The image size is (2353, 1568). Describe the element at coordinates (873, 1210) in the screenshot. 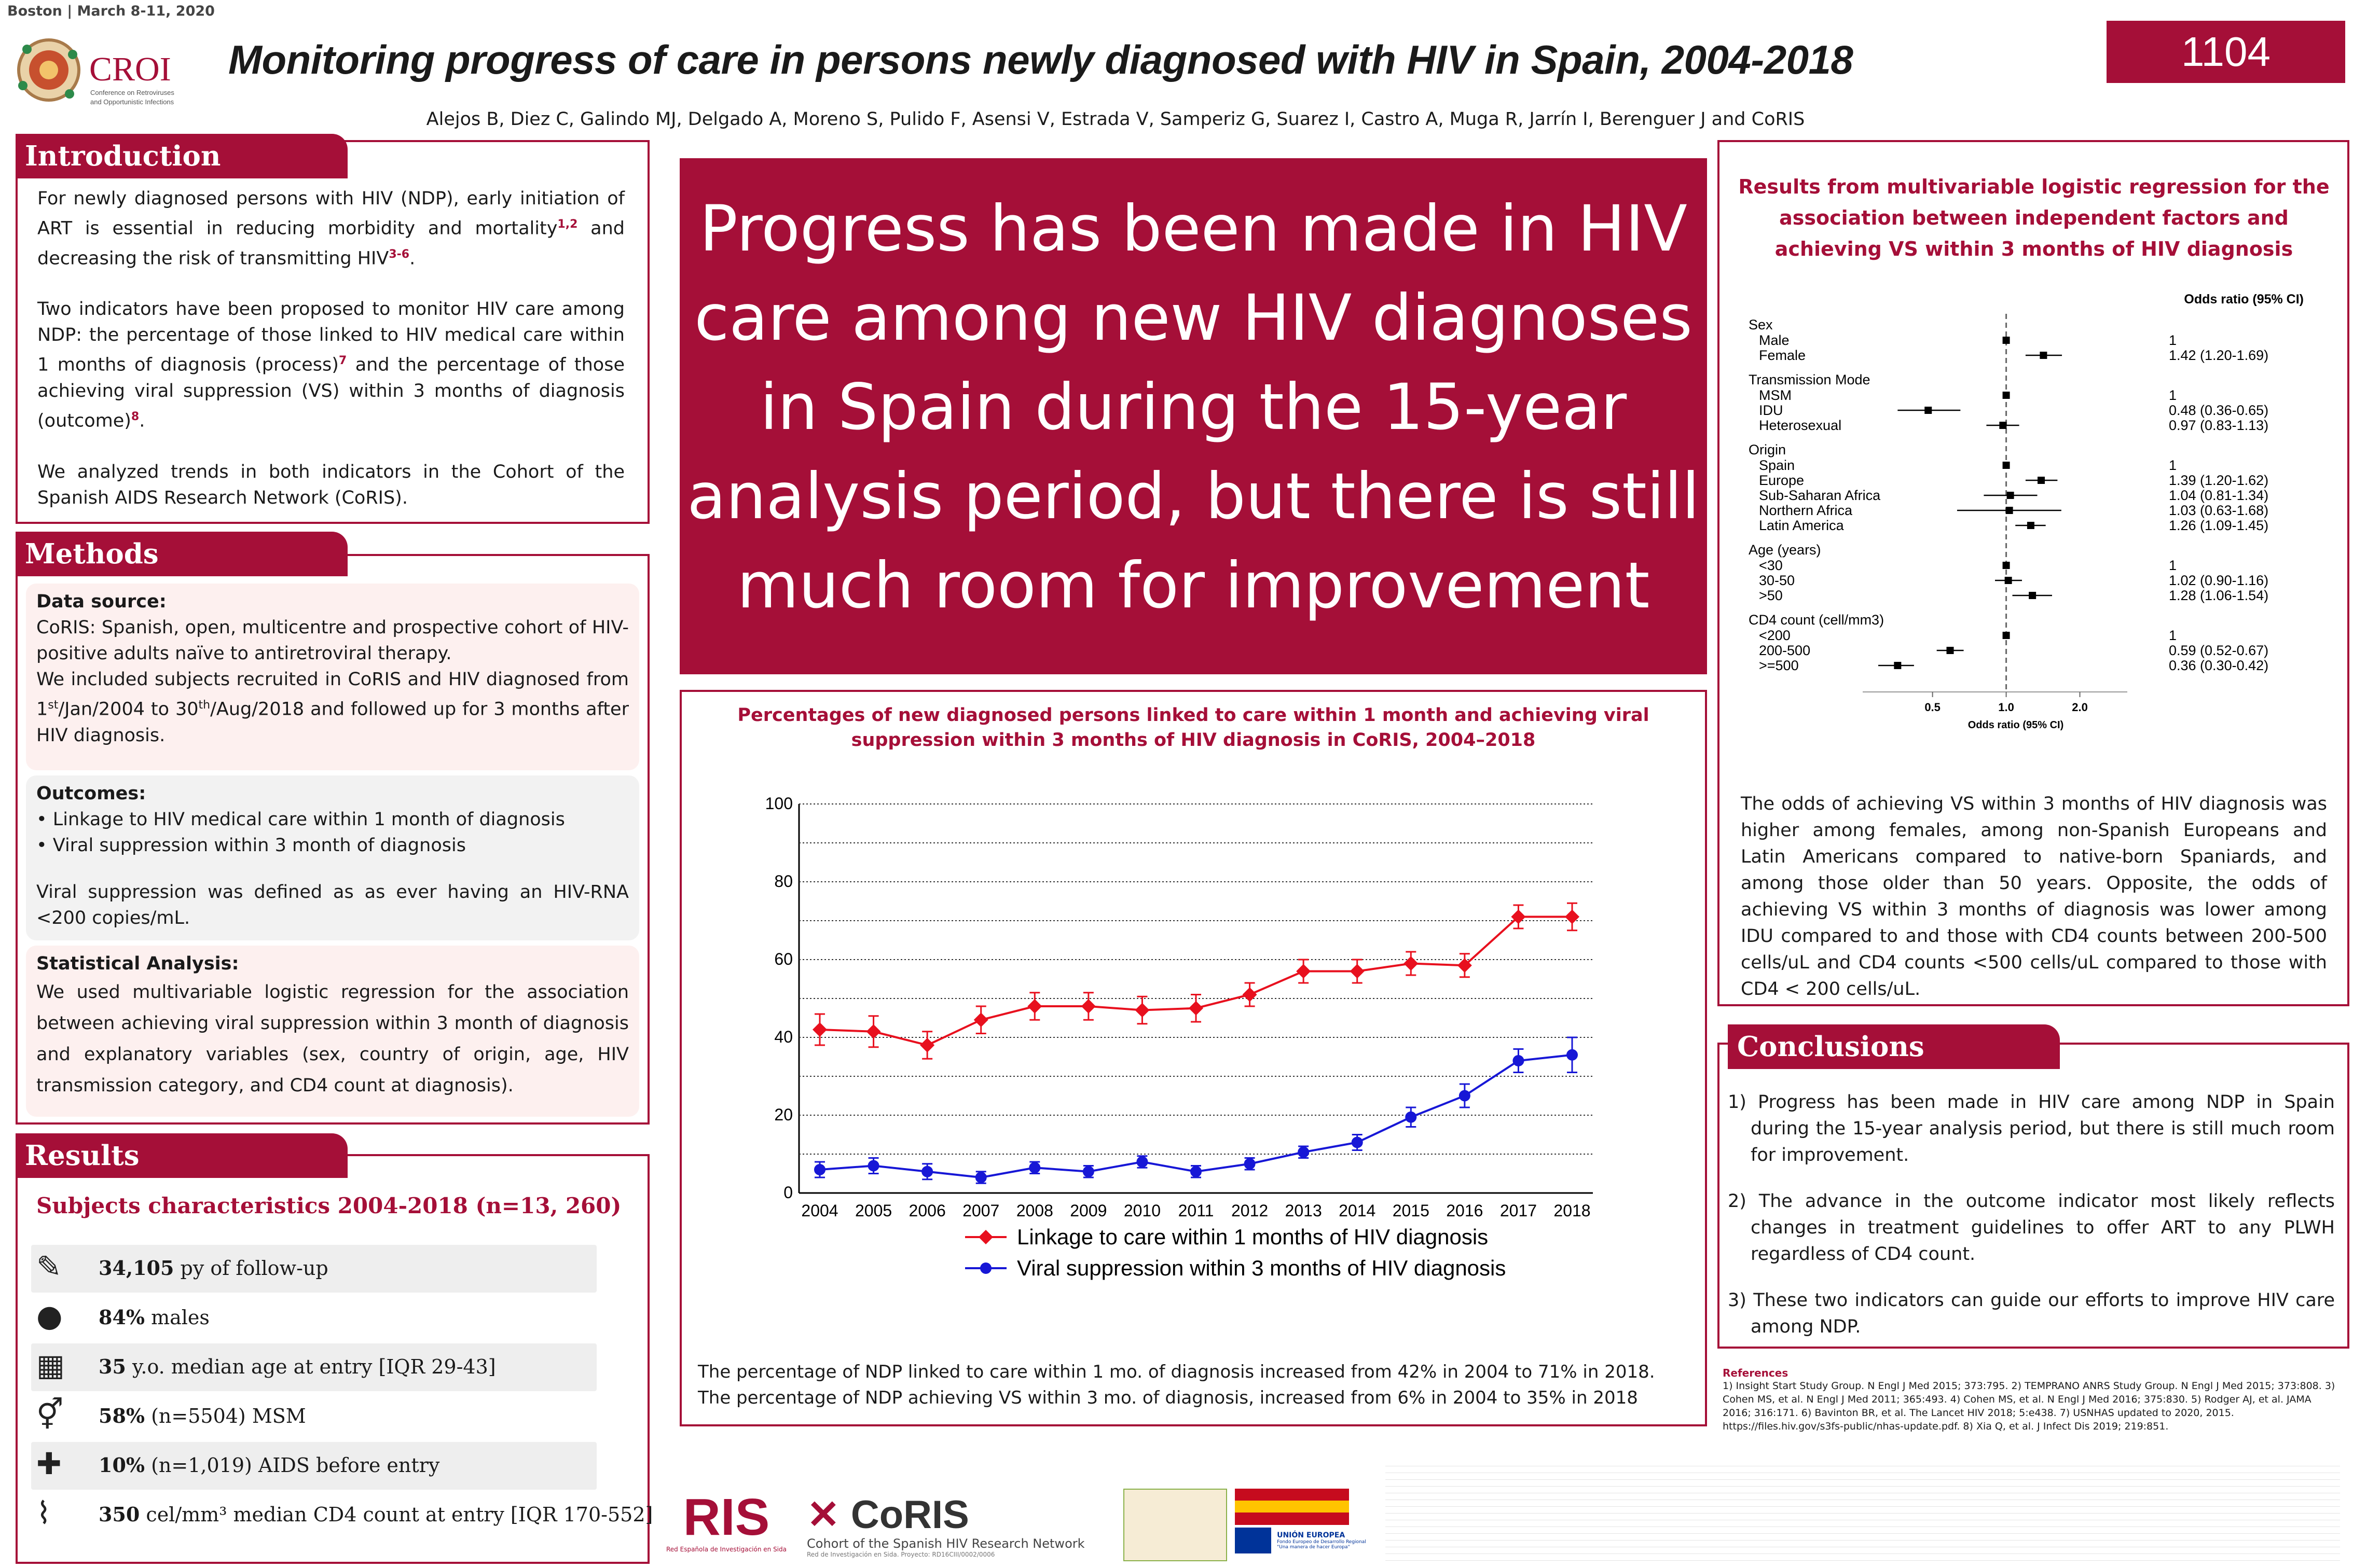

I see `x-tick-label: 2005` at that location.